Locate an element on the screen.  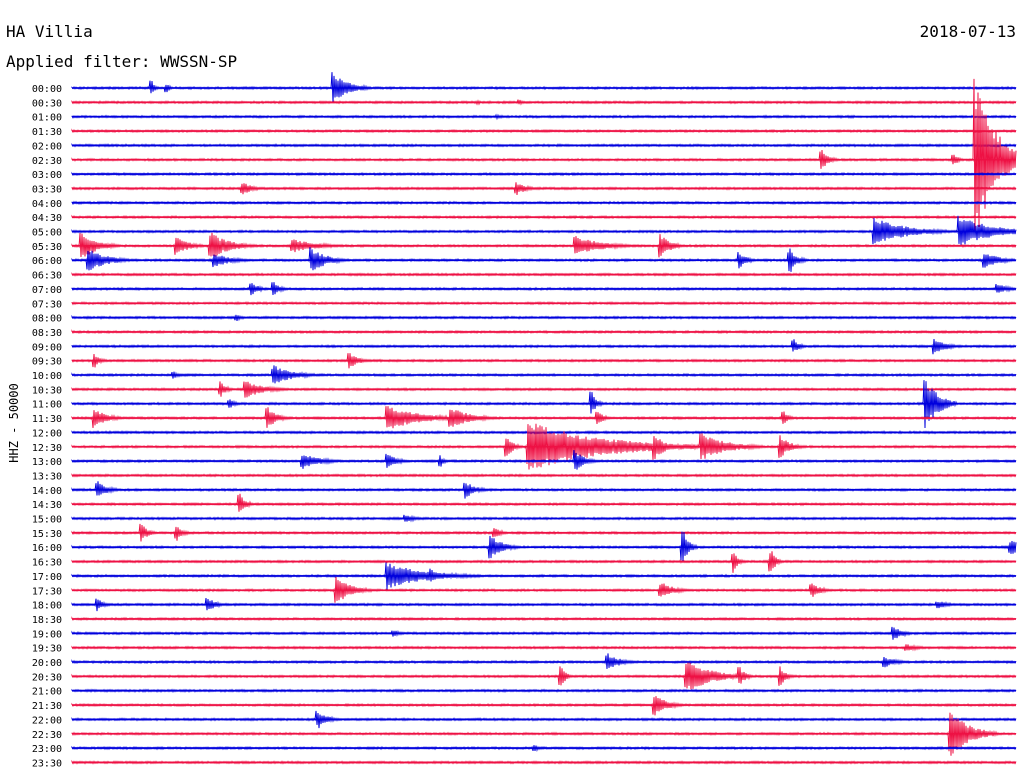
row-time-label: 12:00 is located at coordinates (47, 433).